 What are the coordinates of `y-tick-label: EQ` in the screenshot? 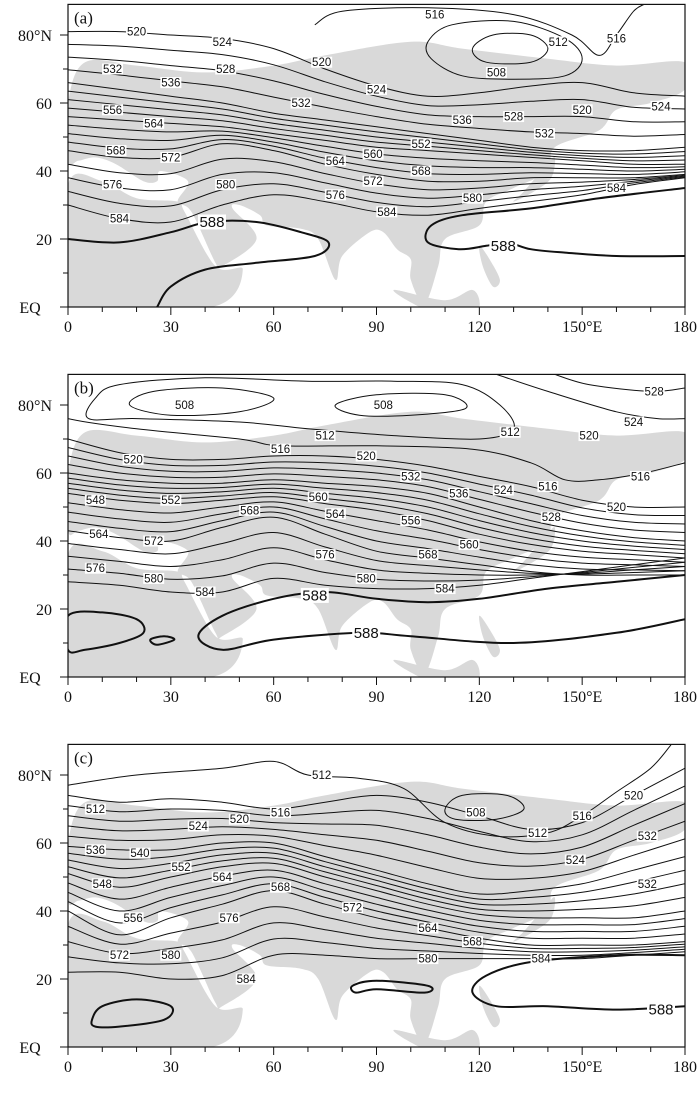 It's located at (30, 678).